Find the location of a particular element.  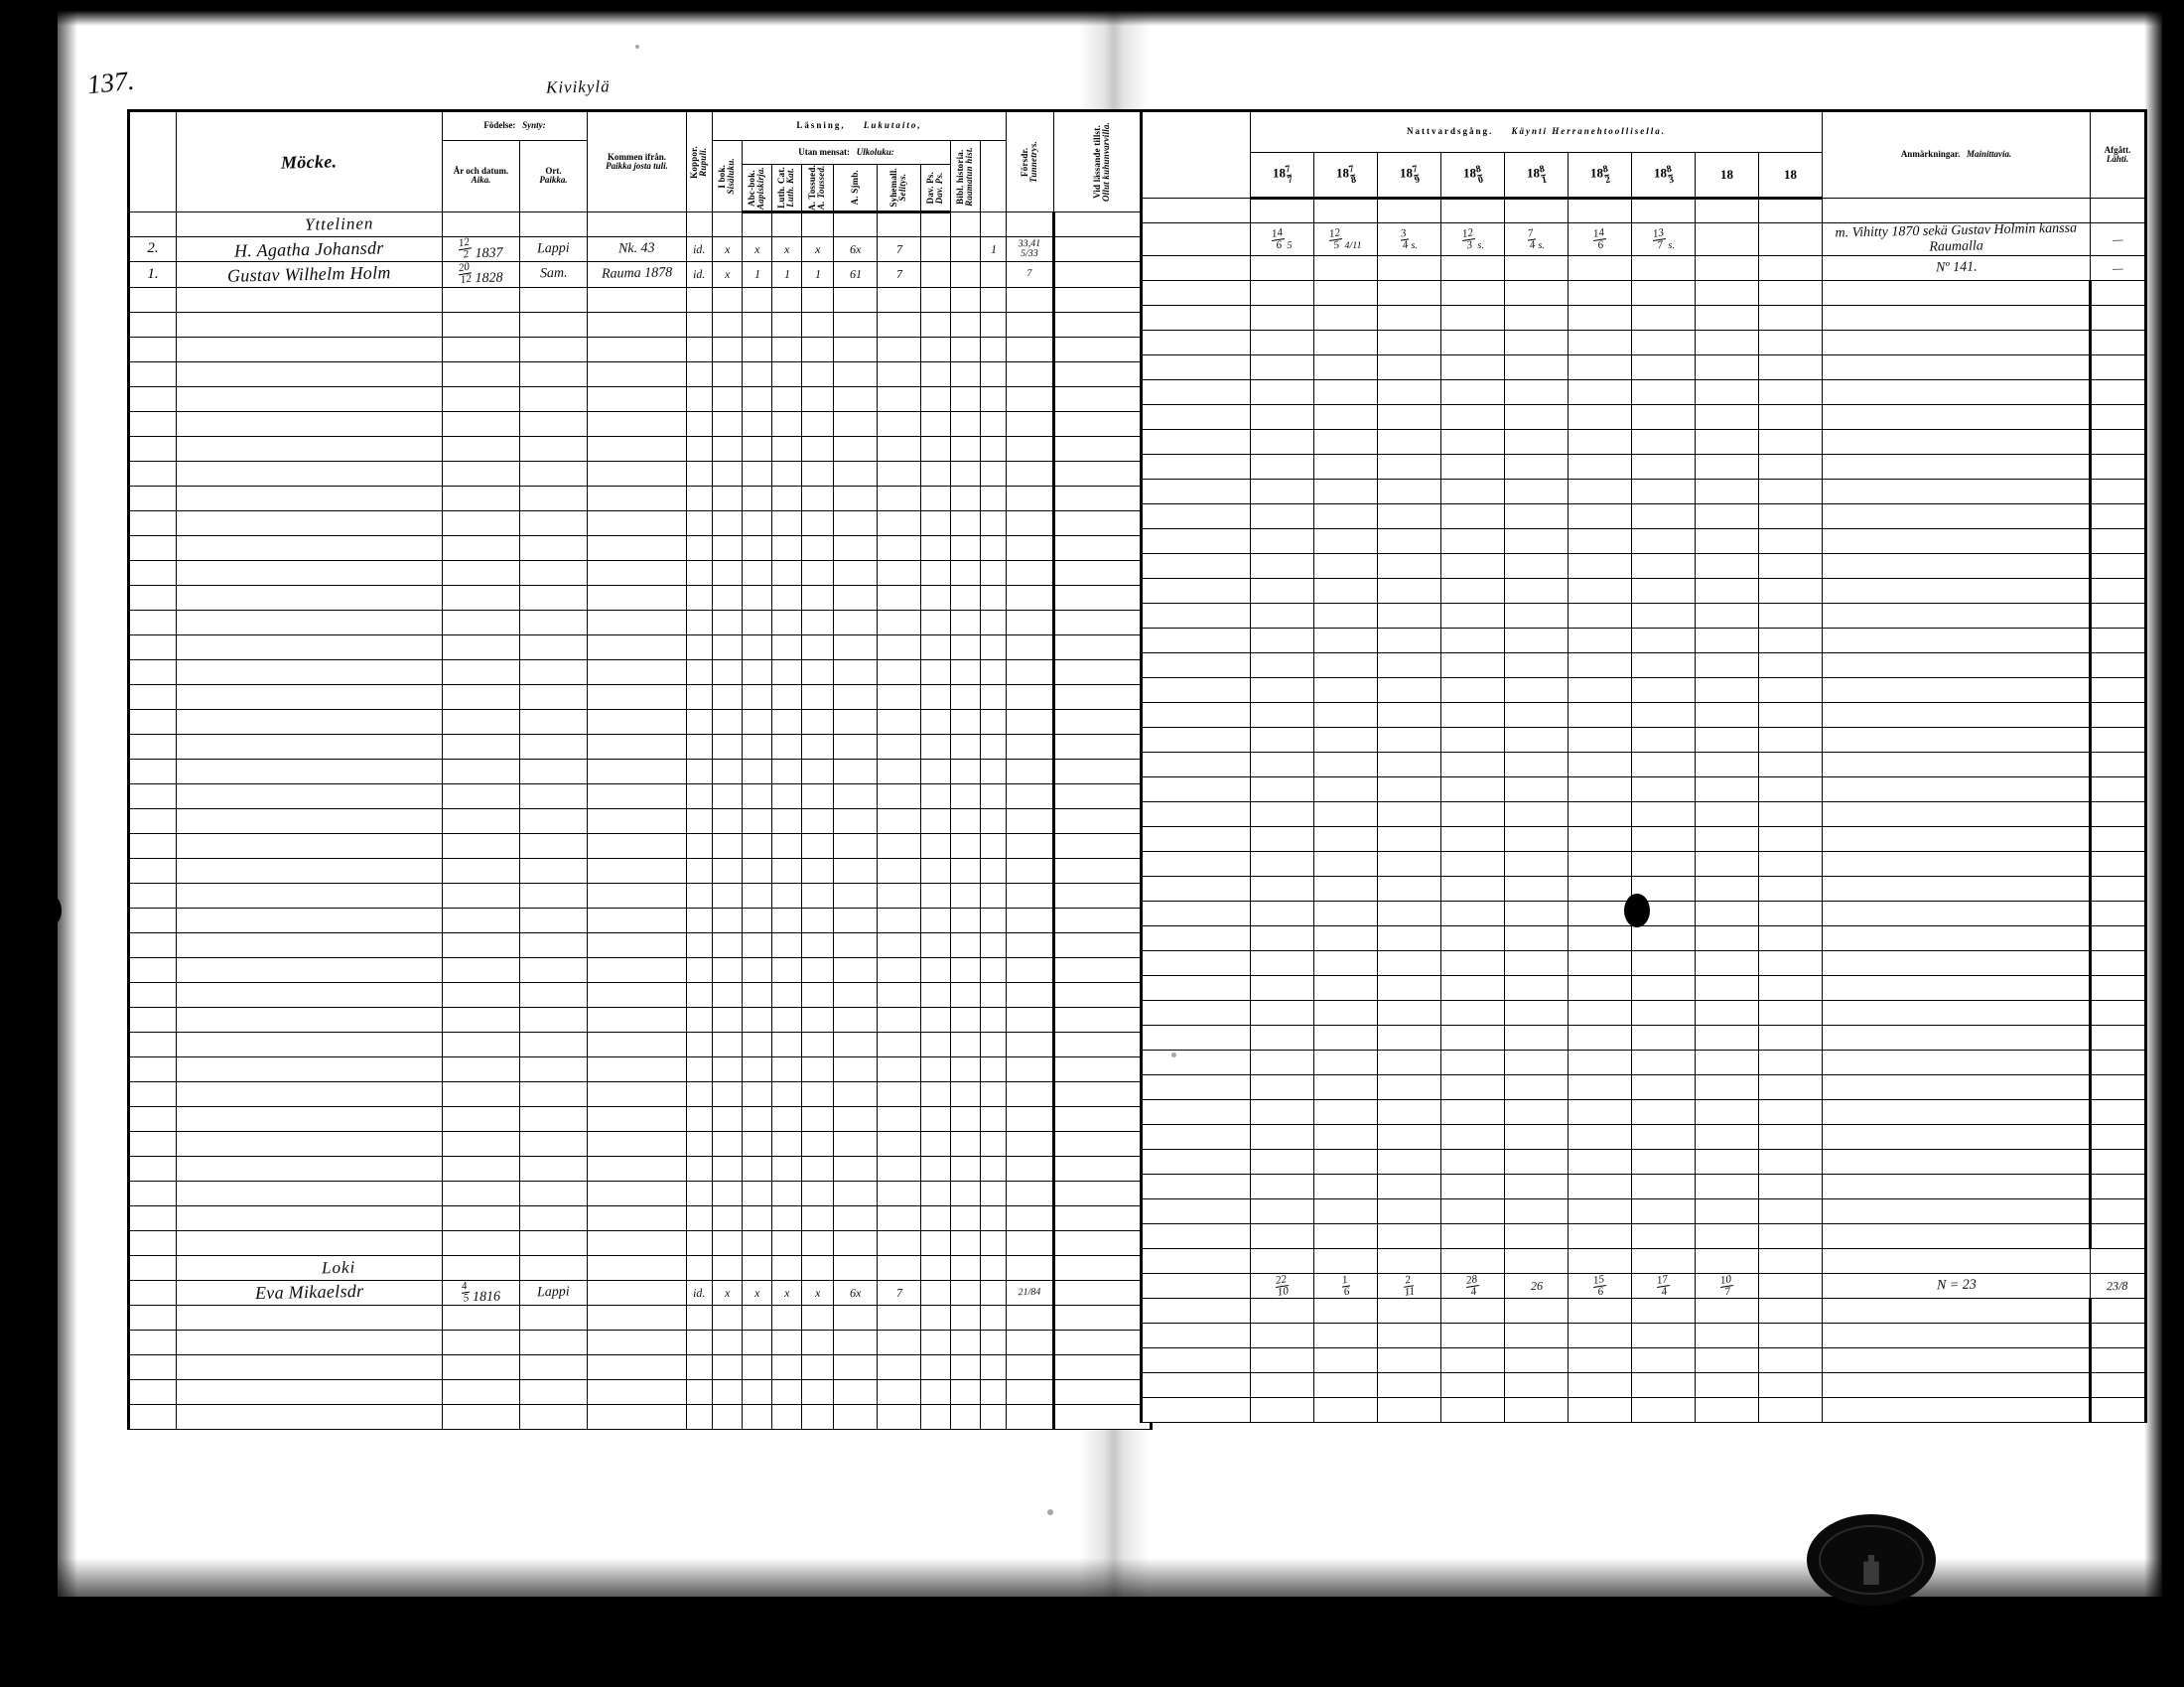

came-from: Nk. 43 is located at coordinates (637, 249).